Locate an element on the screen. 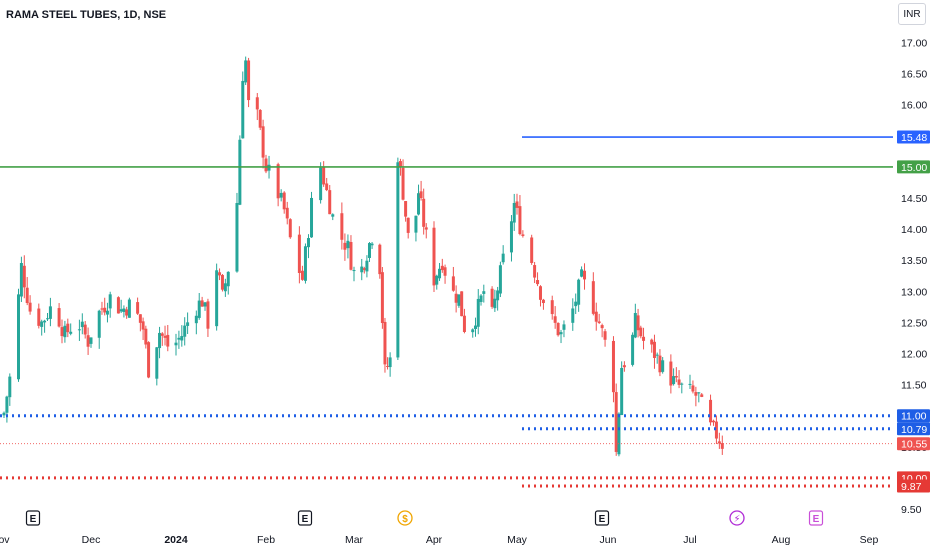 Image resolution: width=932 pixels, height=550 pixels. price-level-badge: 10.55 is located at coordinates (913, 444).